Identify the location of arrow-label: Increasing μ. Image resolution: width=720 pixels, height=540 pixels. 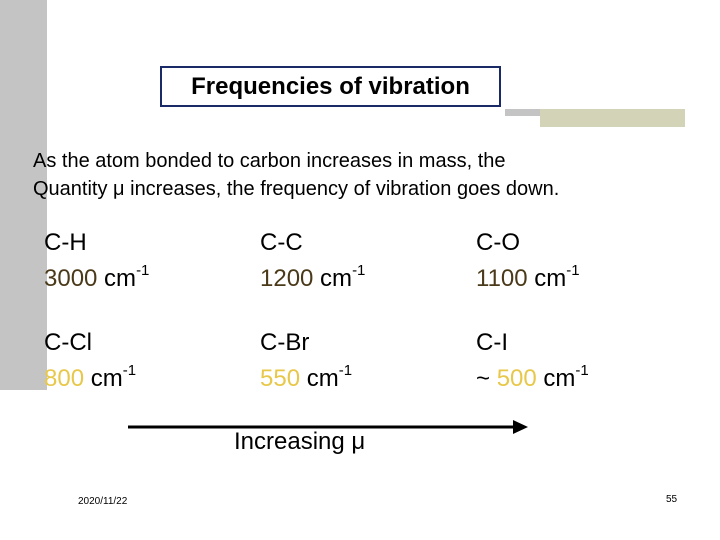
(300, 441).